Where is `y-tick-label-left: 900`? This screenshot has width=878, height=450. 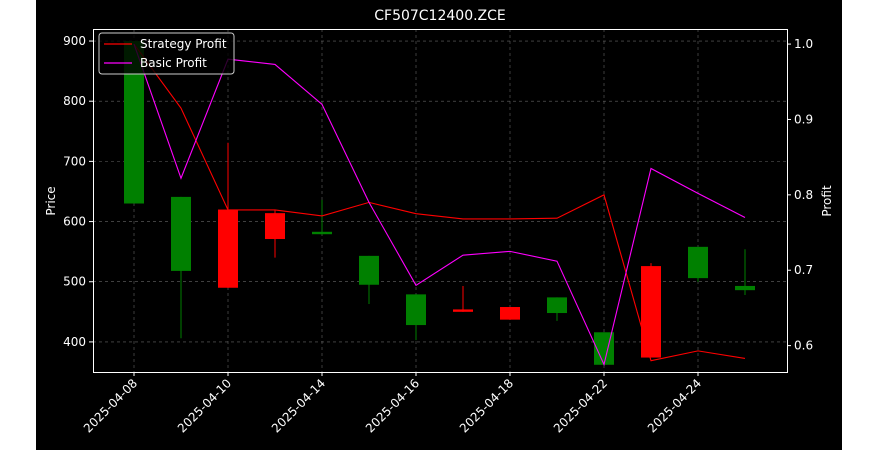
y-tick-label-left: 900 is located at coordinates (74, 41).